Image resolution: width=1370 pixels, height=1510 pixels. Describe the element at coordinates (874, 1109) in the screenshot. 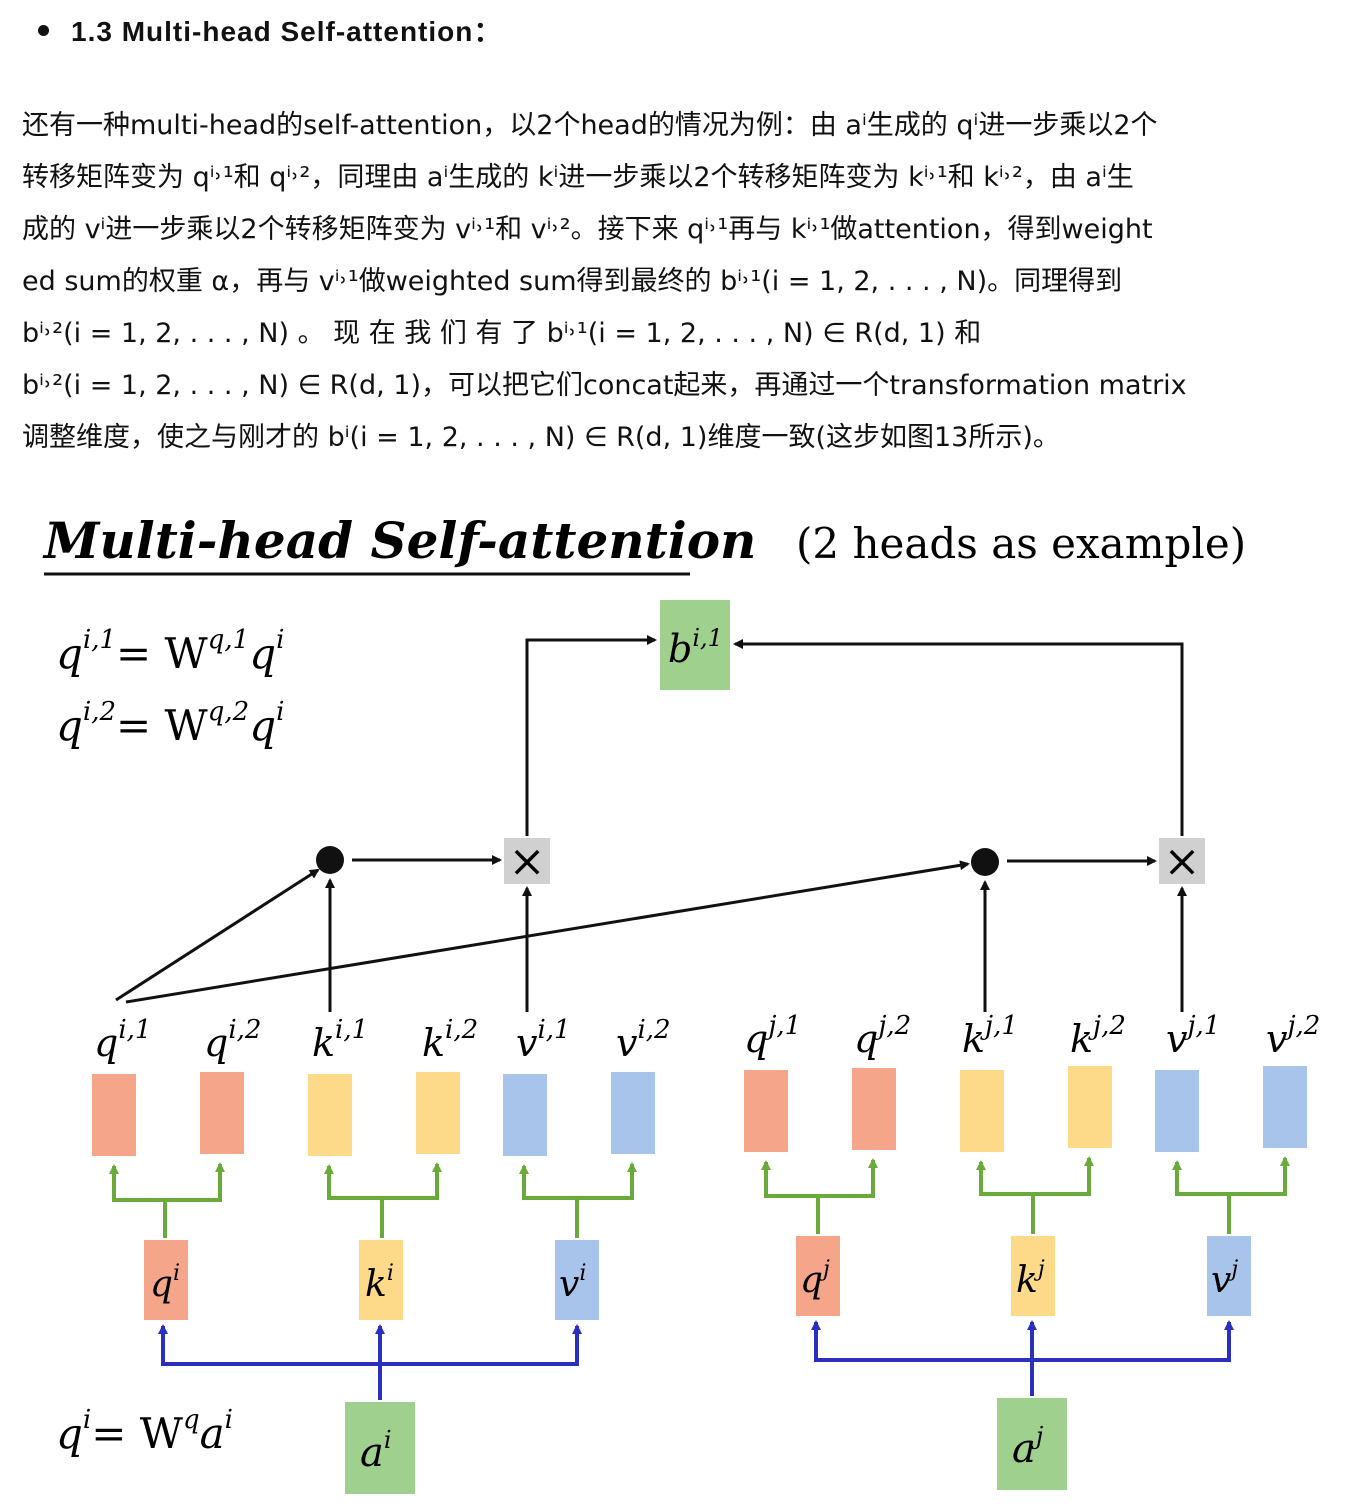

I see `vector-box-q-j2` at that location.